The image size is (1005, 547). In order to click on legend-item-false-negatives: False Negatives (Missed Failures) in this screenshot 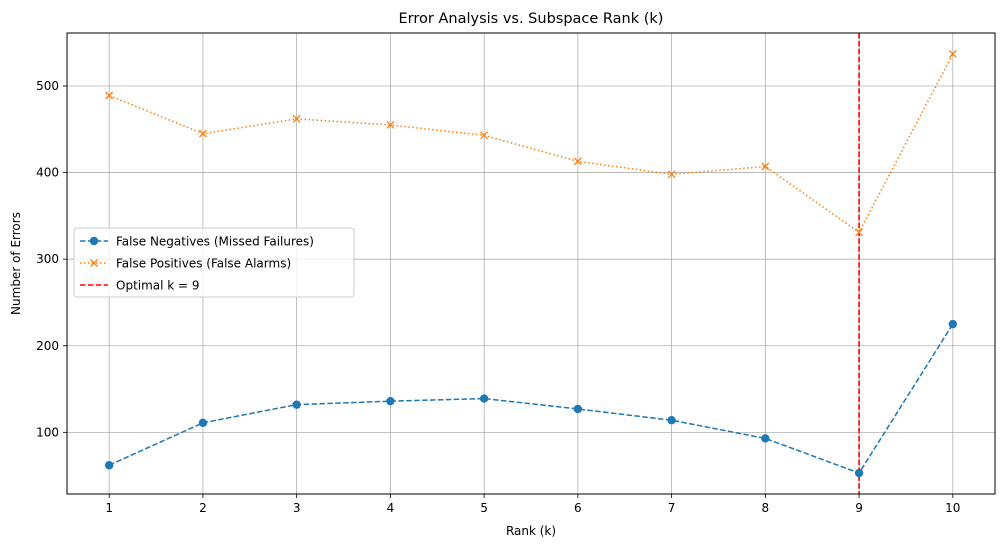, I will do `click(197, 242)`.